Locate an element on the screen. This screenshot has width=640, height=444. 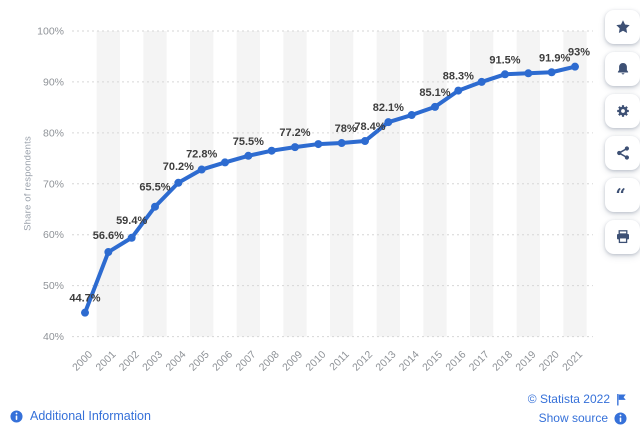
x-tick-label: 2019 is located at coordinates (525, 361).